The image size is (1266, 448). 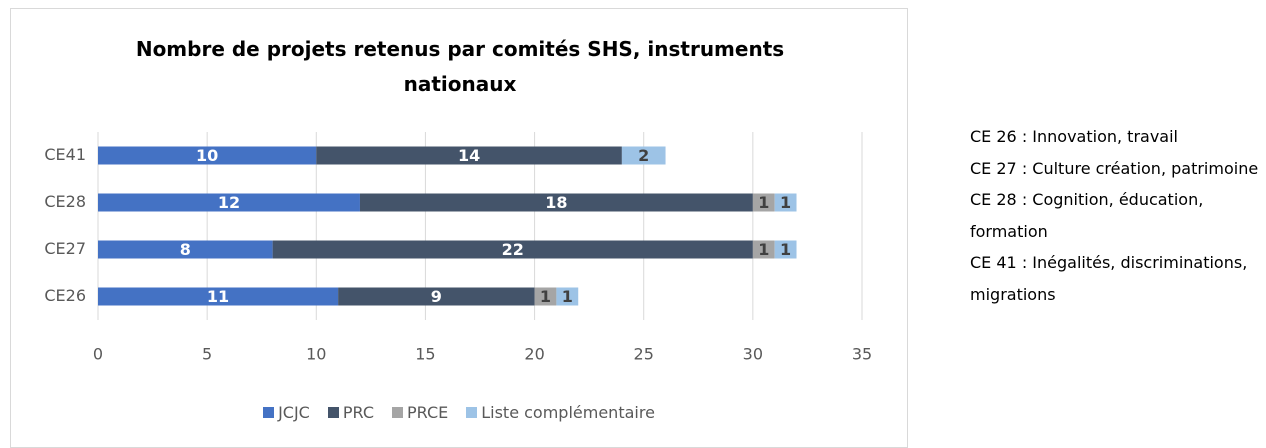 I want to click on data-label: 18, so click(x=556, y=202).